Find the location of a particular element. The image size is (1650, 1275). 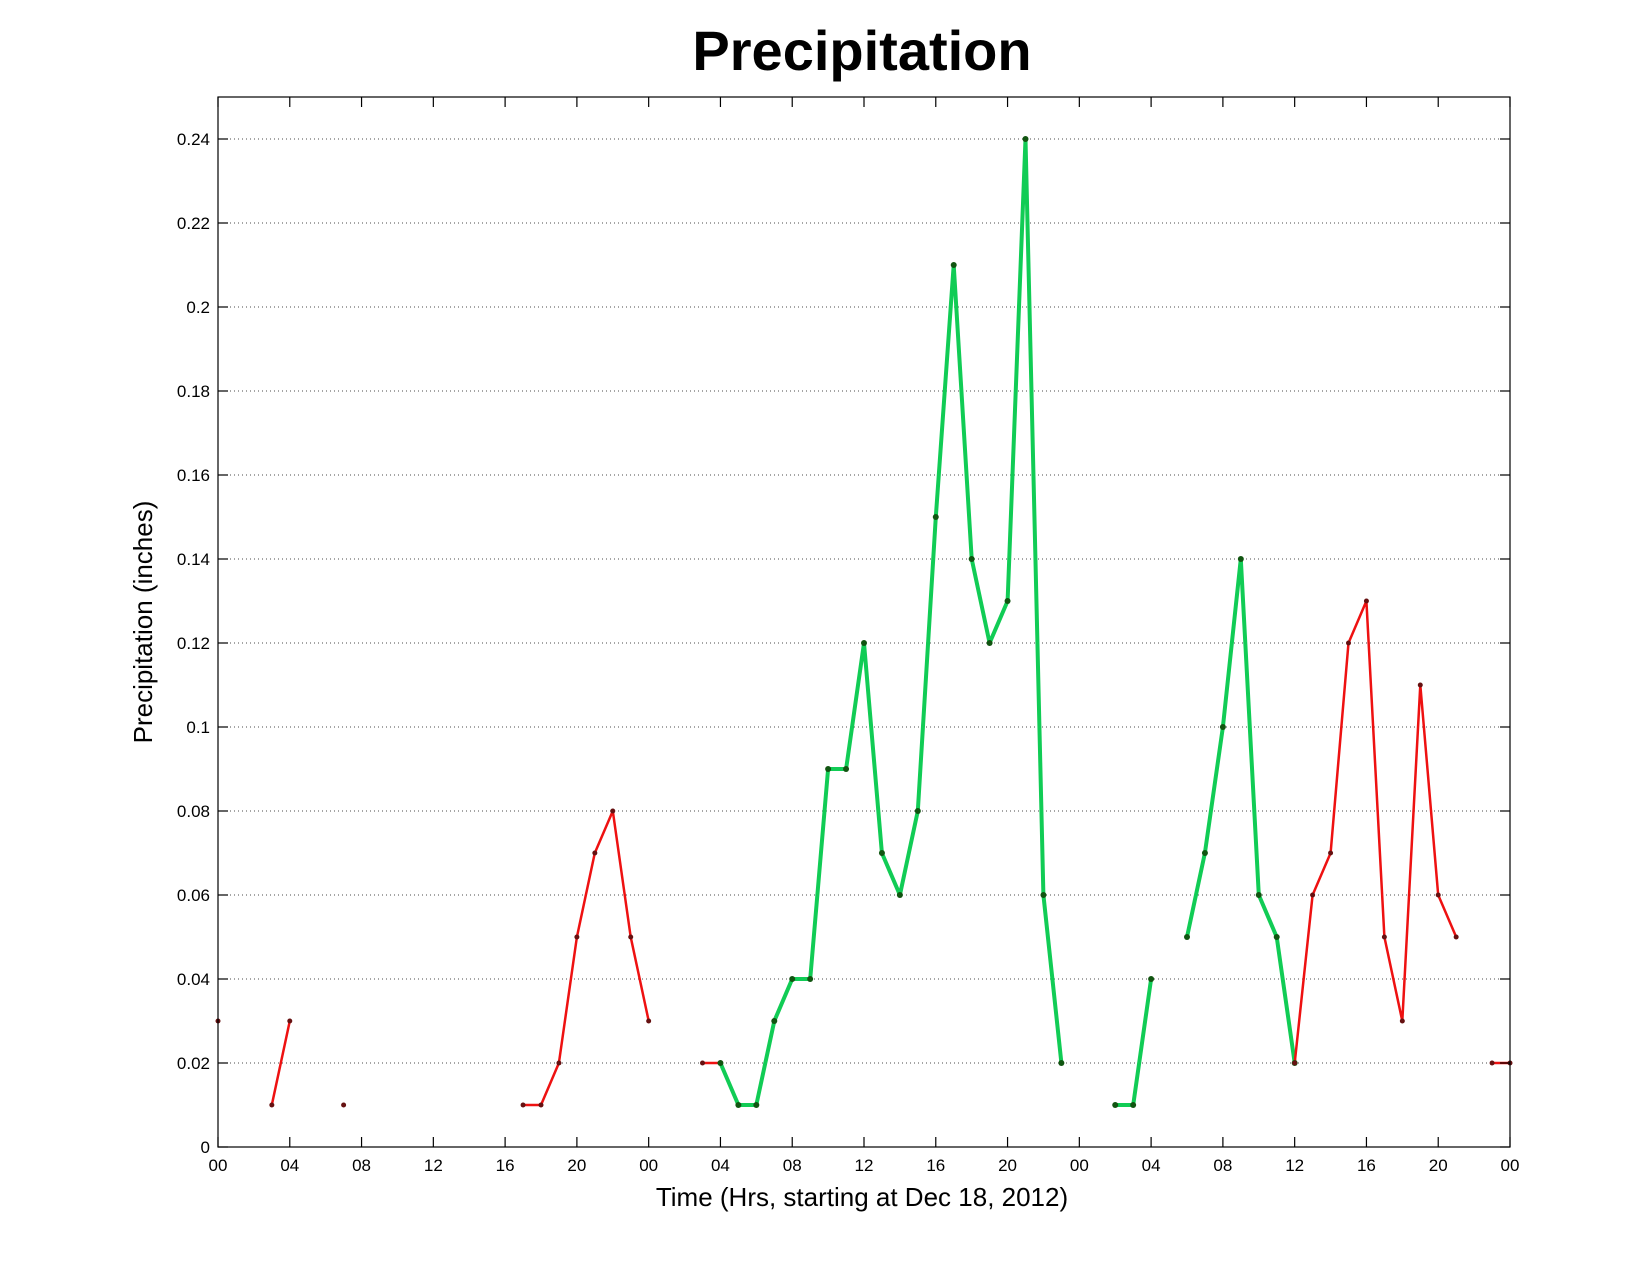

y-tick-label: 0.04 is located at coordinates (193, 979).